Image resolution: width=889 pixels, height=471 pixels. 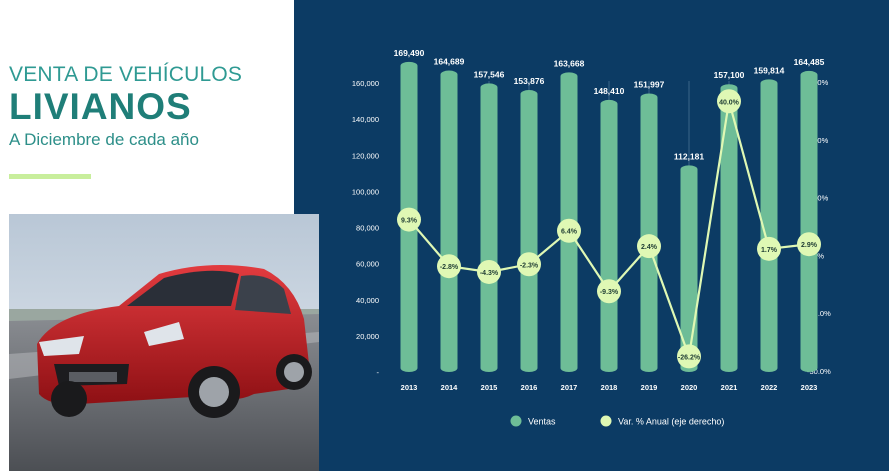 I want to click on line-point-label: 9.3%, so click(x=409, y=221).